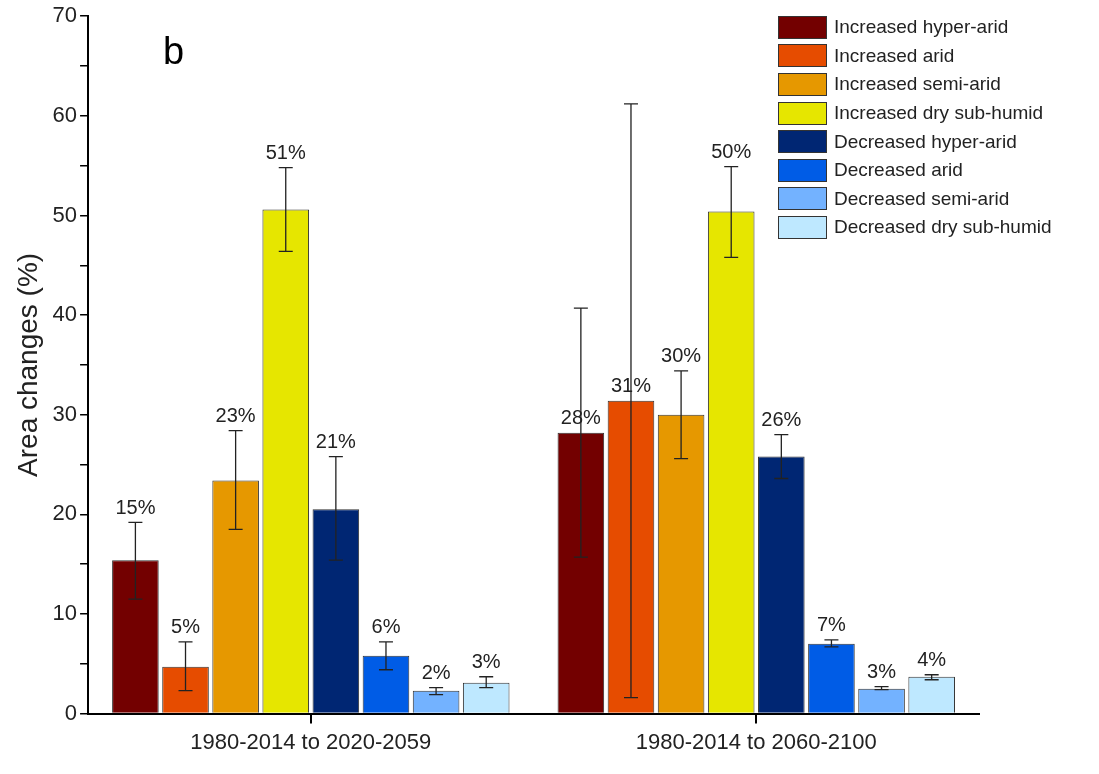  Describe the element at coordinates (922, 198) in the screenshot. I see `legend-label: Decreased semi-arid` at that location.